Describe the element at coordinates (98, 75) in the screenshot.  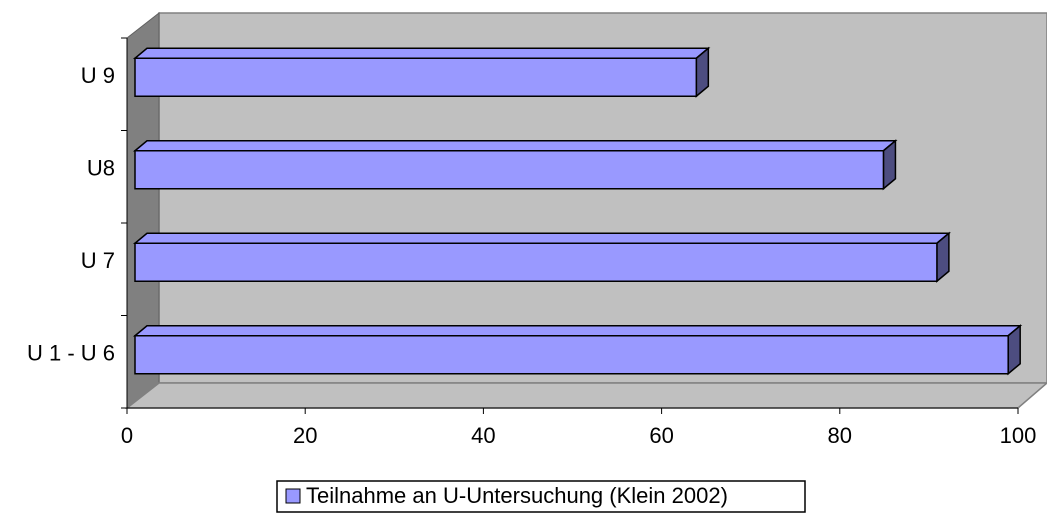
I see `y-tick-label: U 9` at that location.